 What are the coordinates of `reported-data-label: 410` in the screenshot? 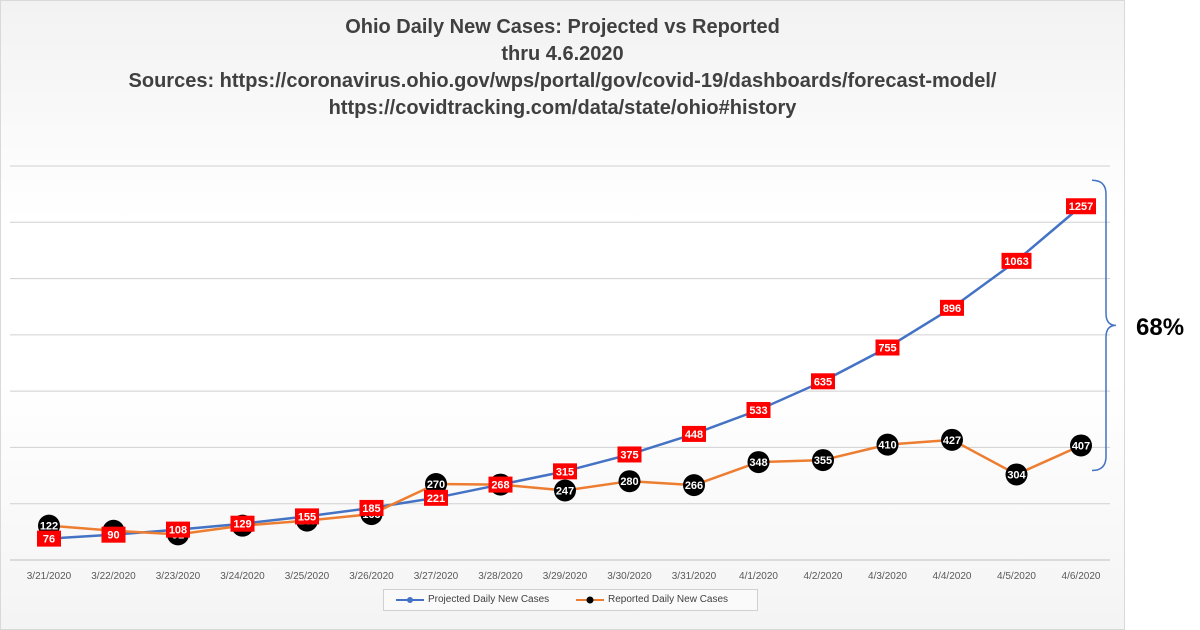 It's located at (887, 446).